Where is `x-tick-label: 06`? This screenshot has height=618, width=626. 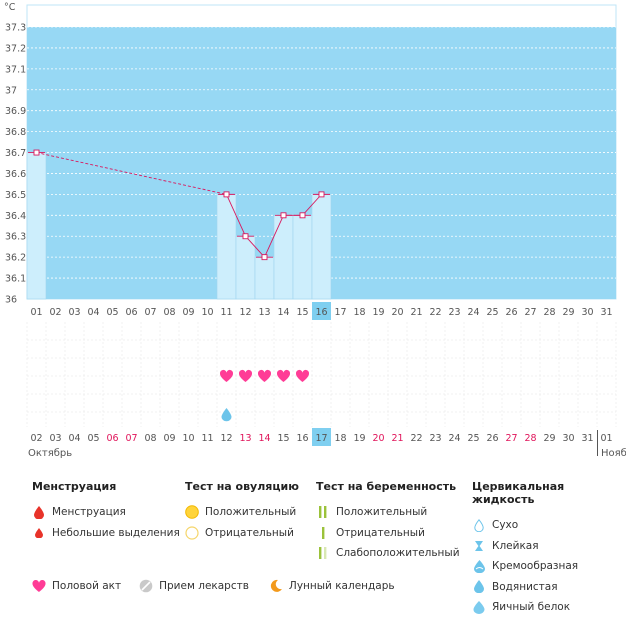 x-tick-label: 06 is located at coordinates (131, 312).